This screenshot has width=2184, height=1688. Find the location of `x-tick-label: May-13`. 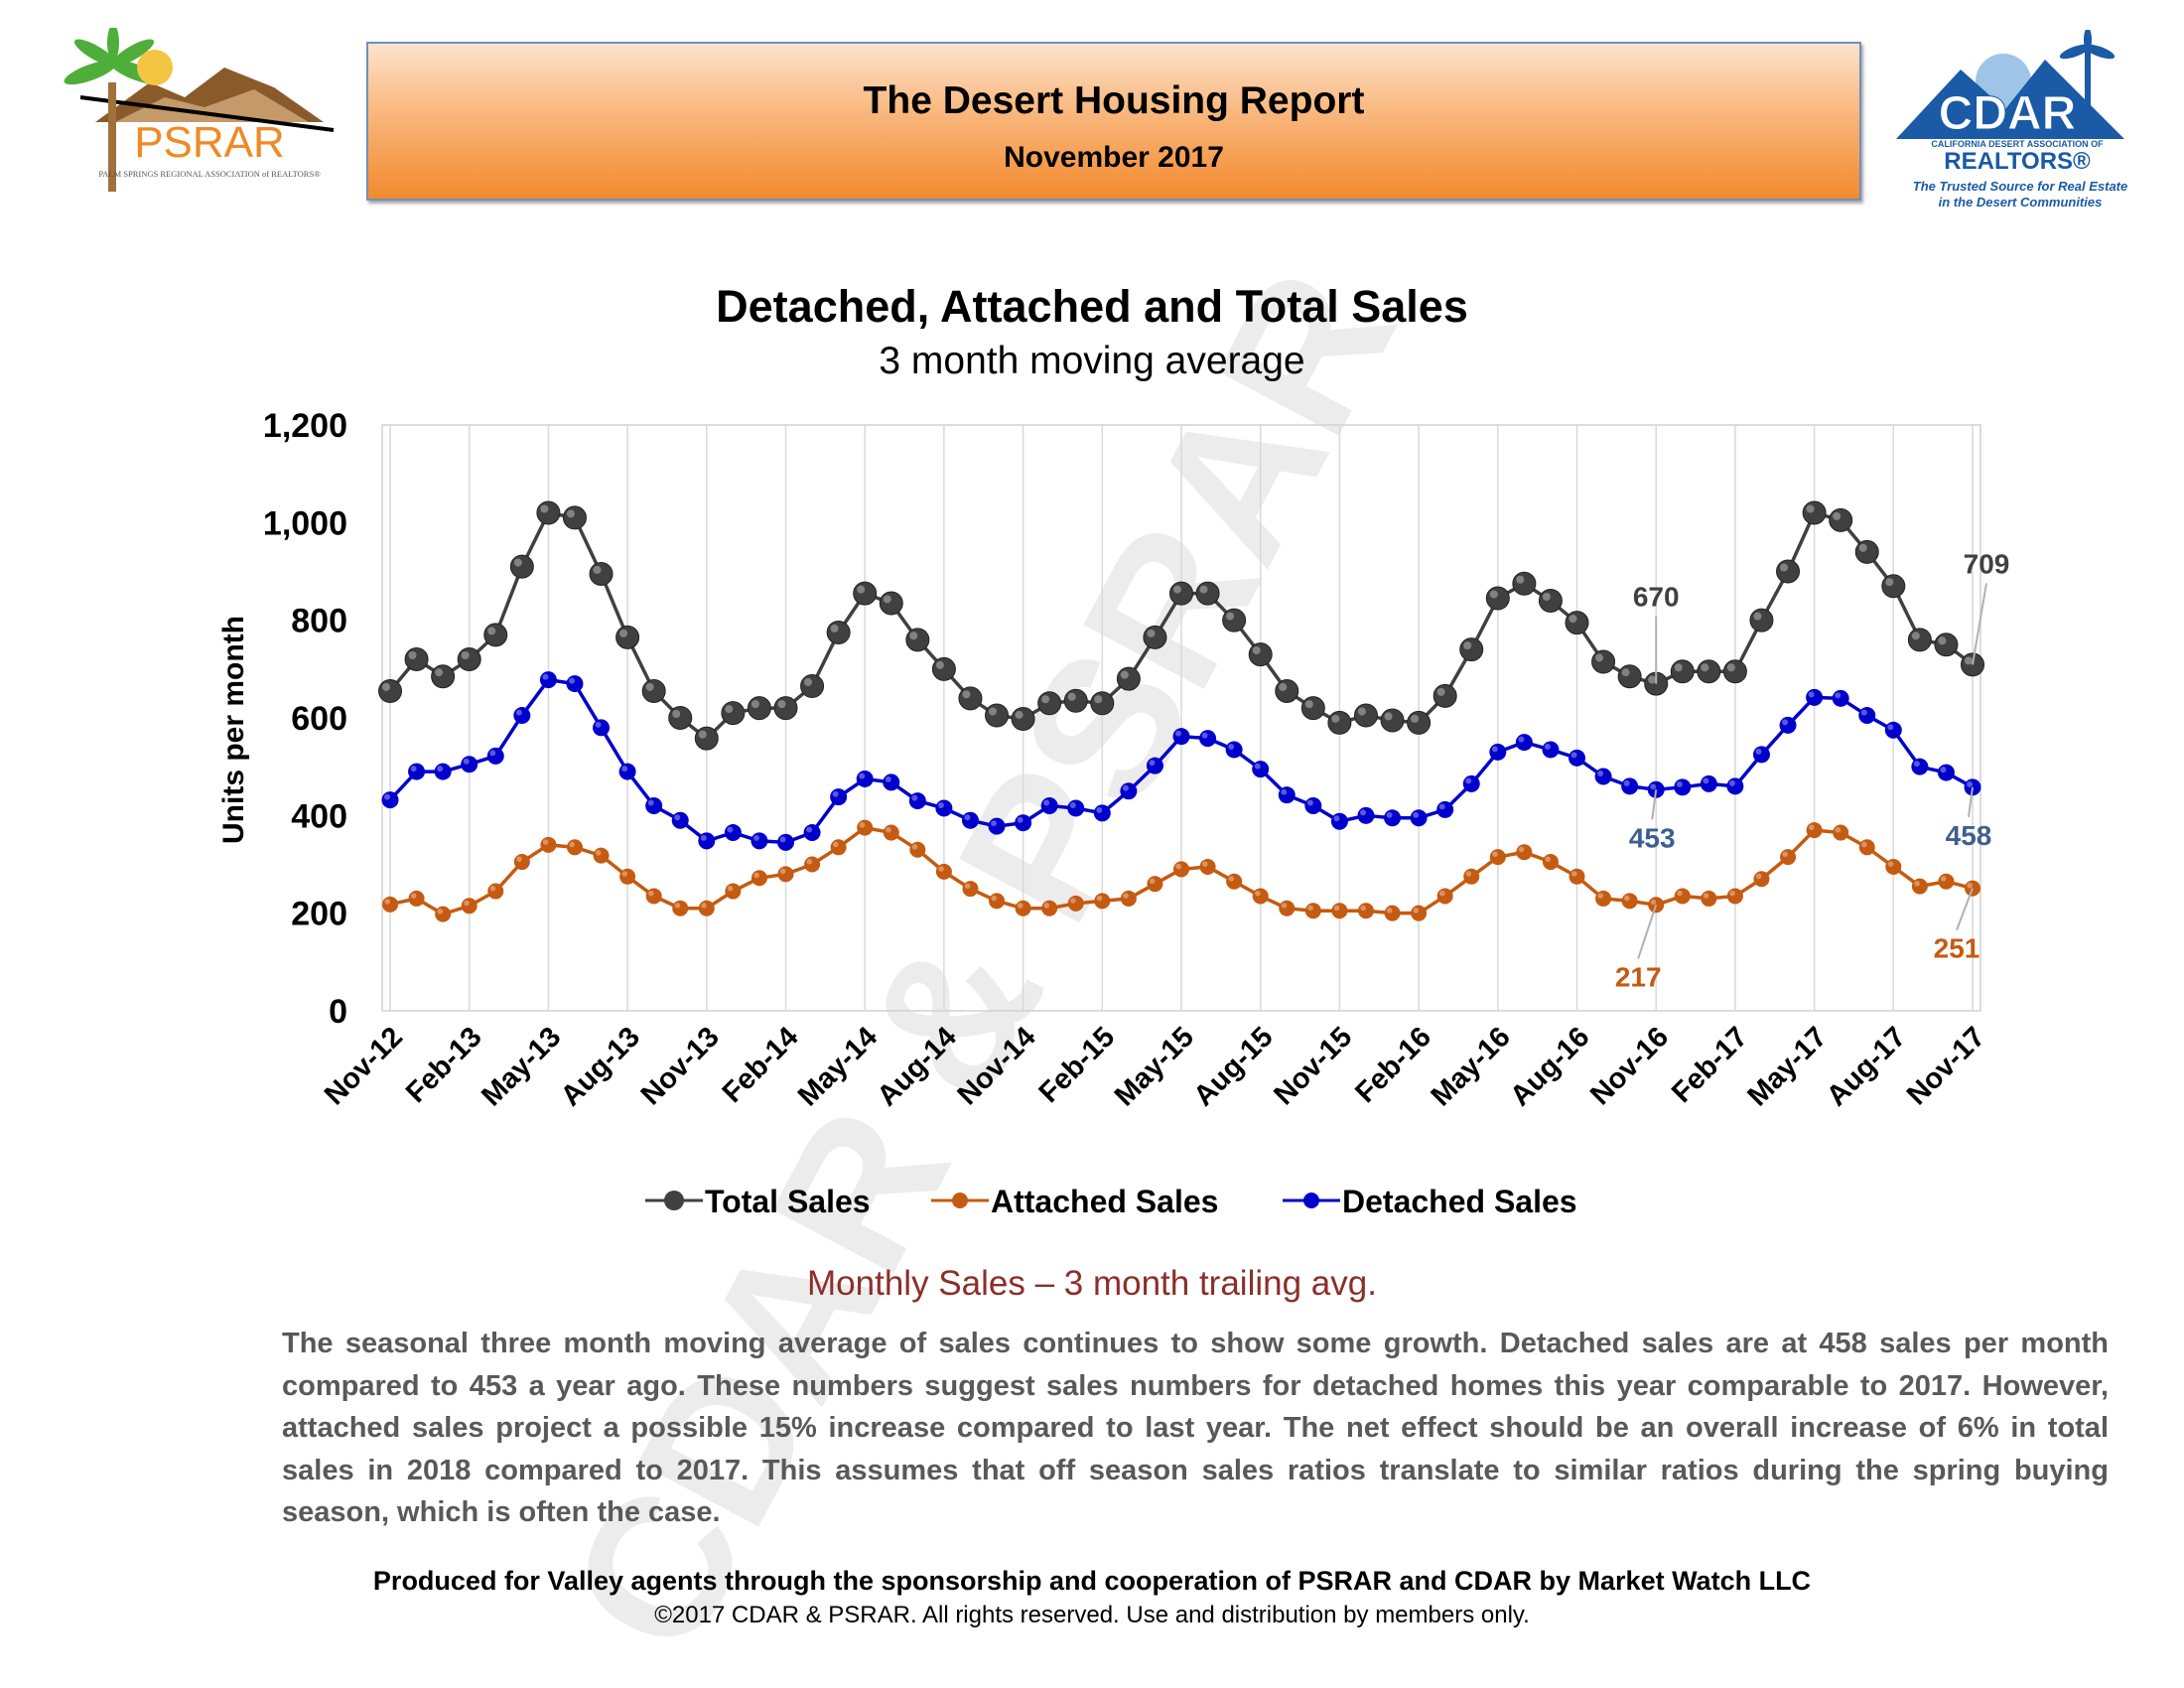

x-tick-label: May-13 is located at coordinates (521, 1066).